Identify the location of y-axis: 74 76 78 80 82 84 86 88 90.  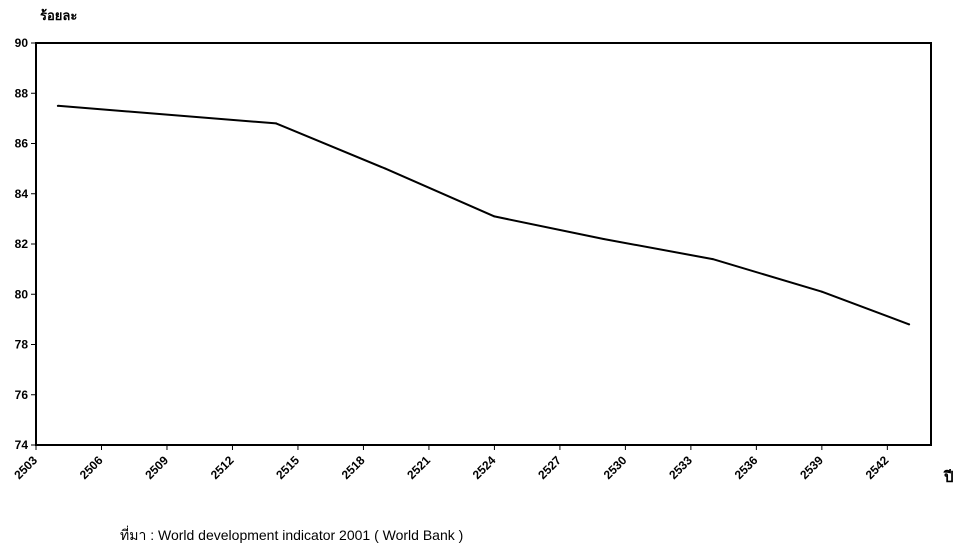
(25, 244).